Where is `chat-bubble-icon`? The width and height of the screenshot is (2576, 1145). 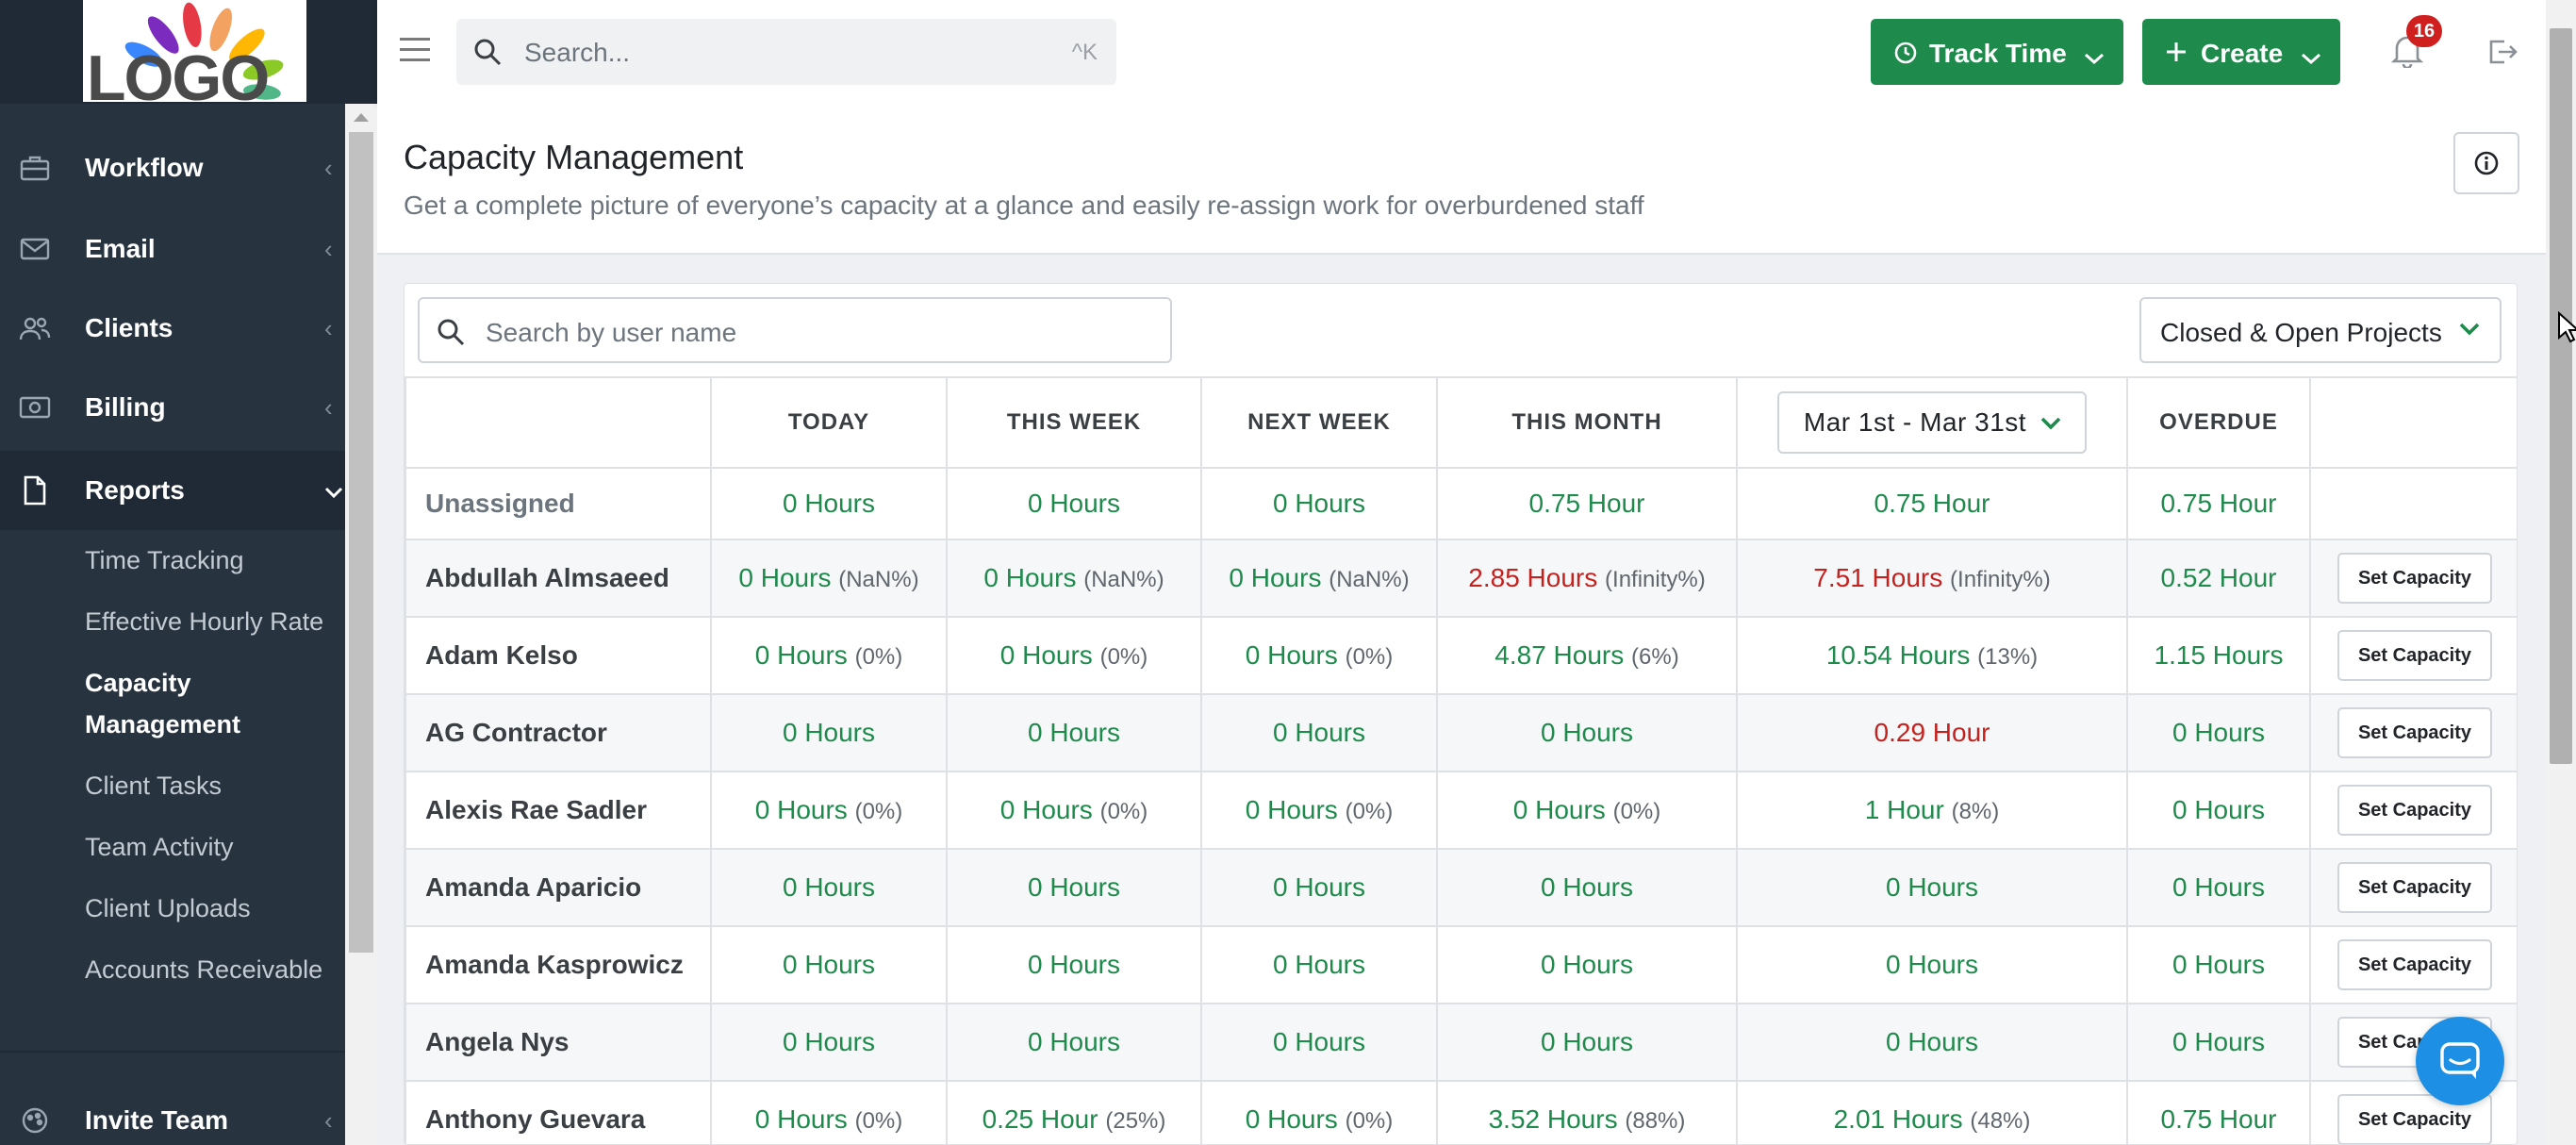 chat-bubble-icon is located at coordinates (2460, 1060).